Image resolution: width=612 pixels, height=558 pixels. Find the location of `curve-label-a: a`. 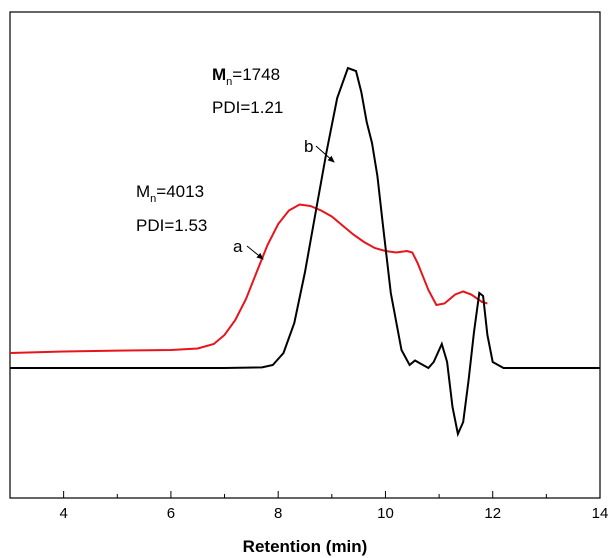

curve-label-a: a is located at coordinates (238, 246).